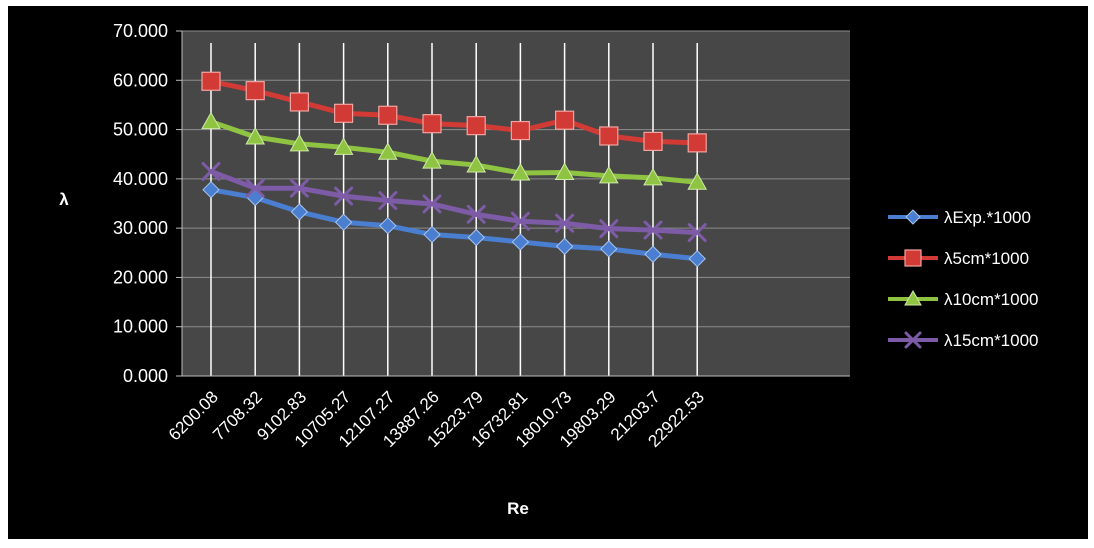 Image resolution: width=1094 pixels, height=548 pixels. I want to click on legend-square-marker, so click(913, 258).